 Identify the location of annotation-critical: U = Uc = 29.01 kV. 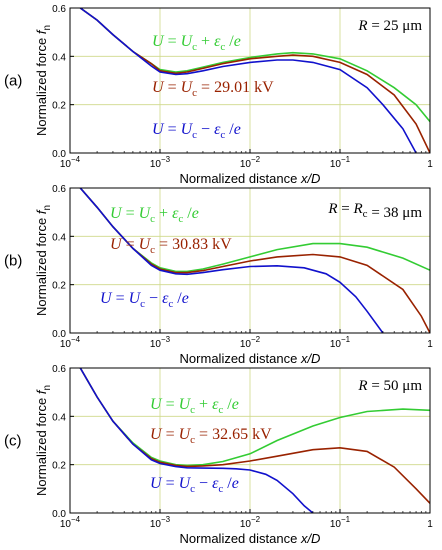
(213, 89).